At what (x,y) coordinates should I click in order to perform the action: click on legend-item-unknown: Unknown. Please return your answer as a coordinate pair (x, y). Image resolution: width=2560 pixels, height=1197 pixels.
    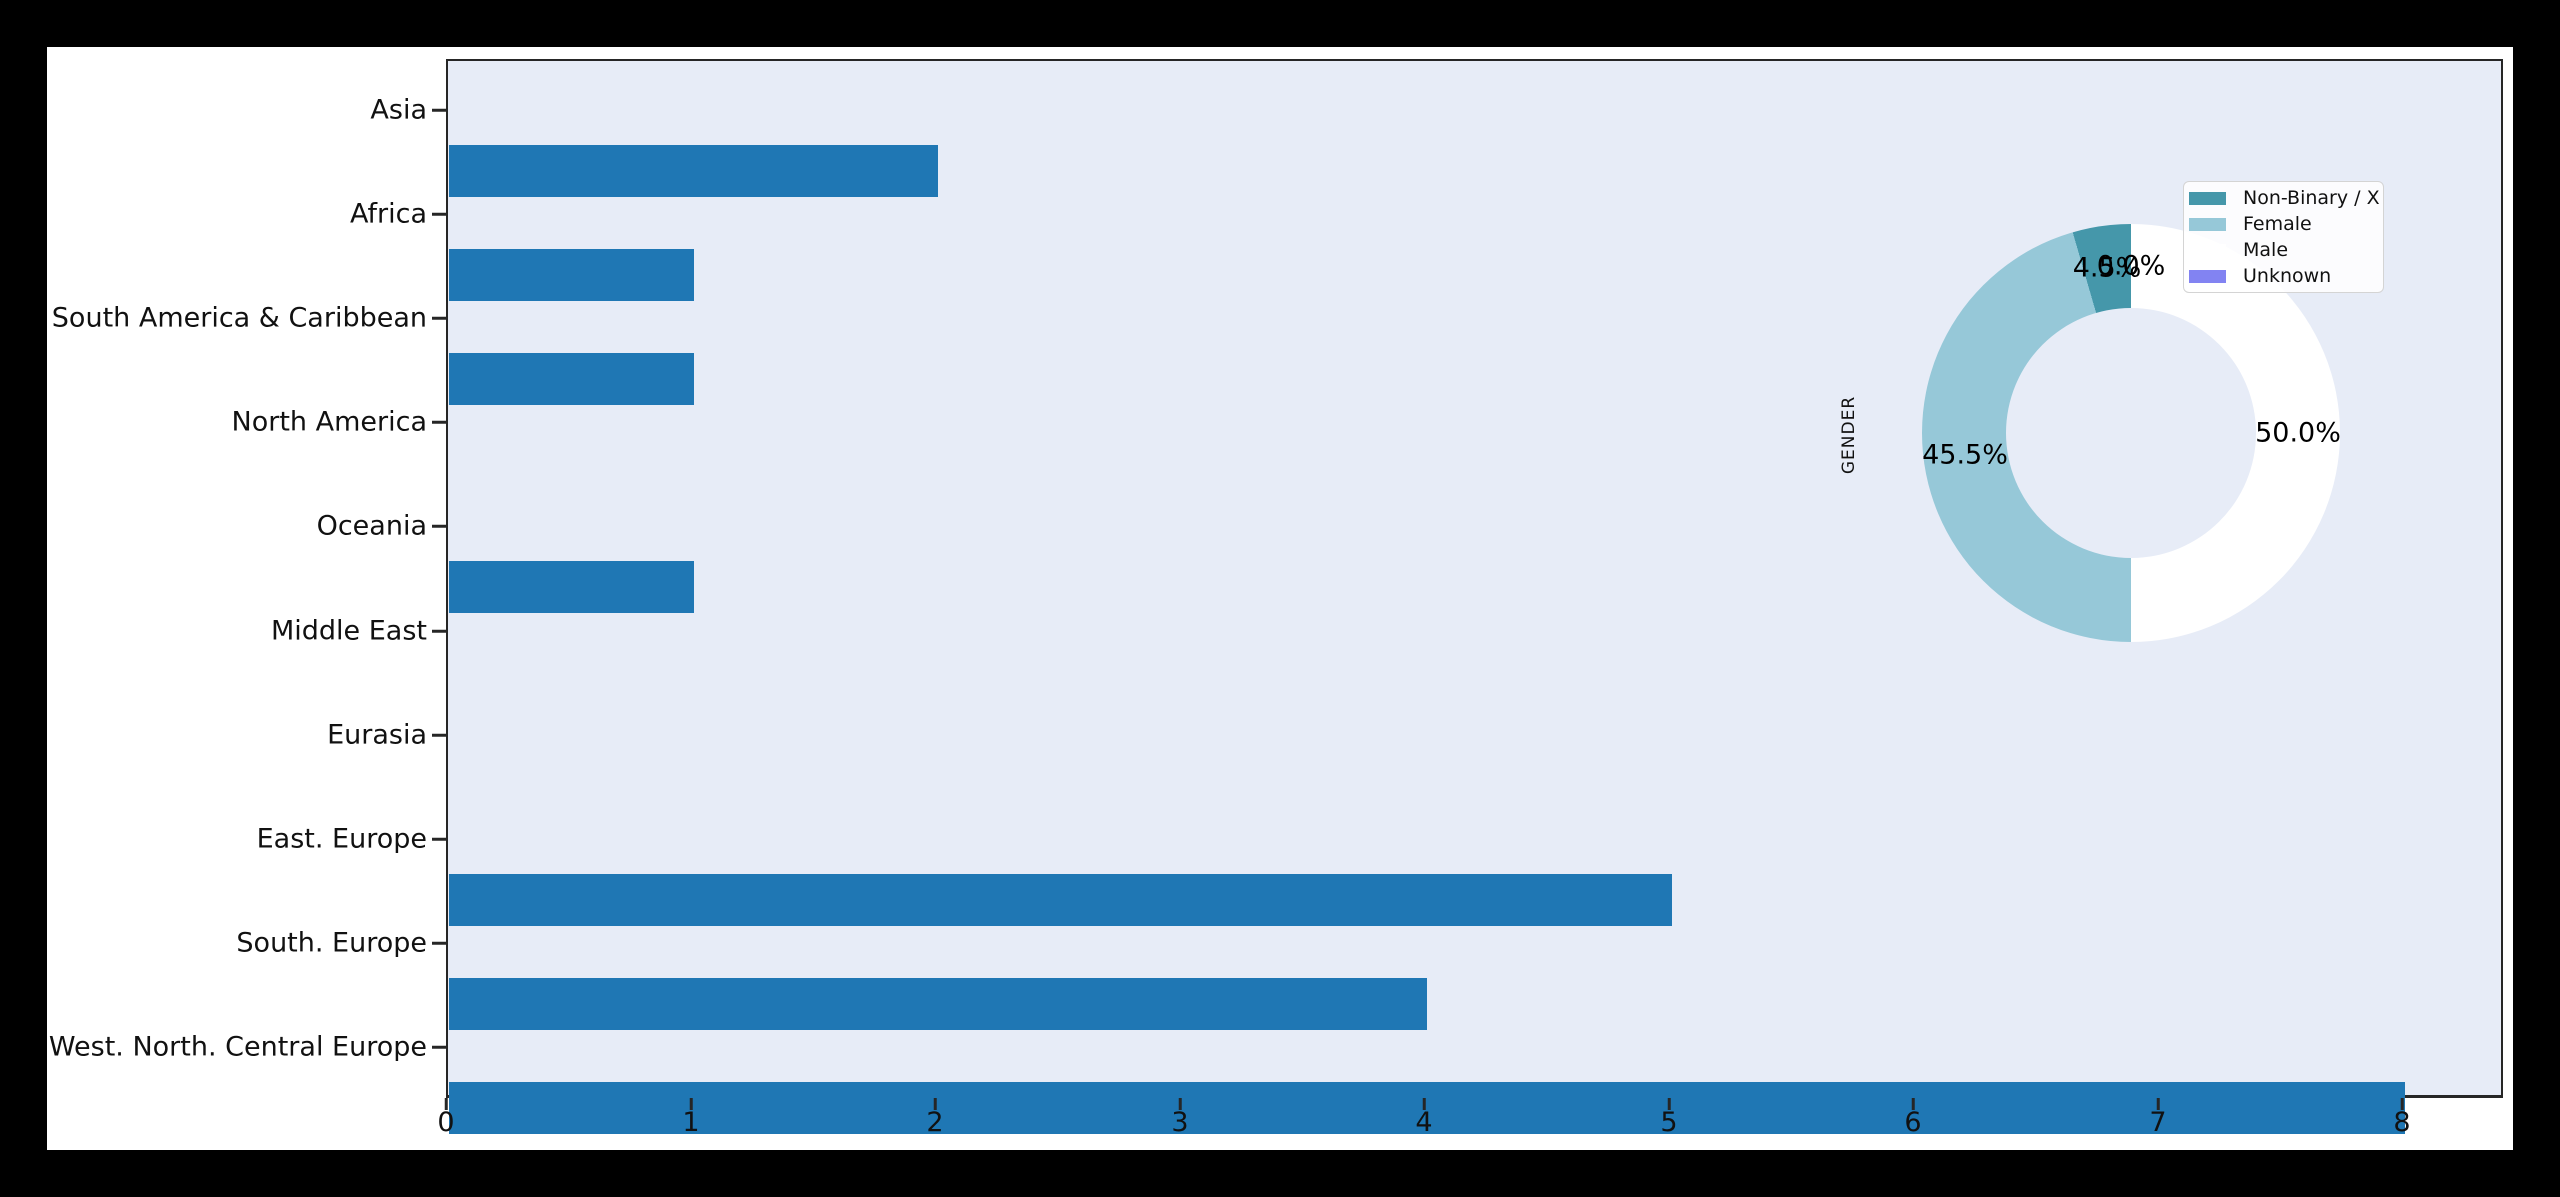
    Looking at the image, I should click on (2283, 276).